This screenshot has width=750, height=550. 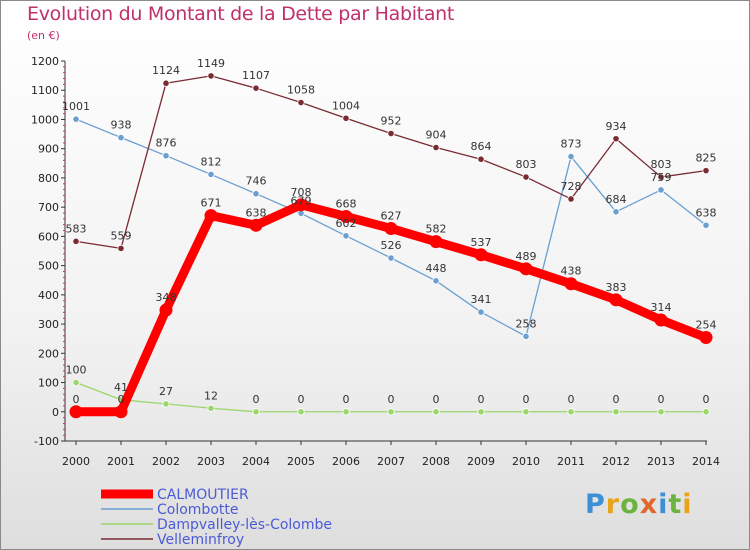 I want to click on x-tick-label: 2003, so click(x=211, y=461).